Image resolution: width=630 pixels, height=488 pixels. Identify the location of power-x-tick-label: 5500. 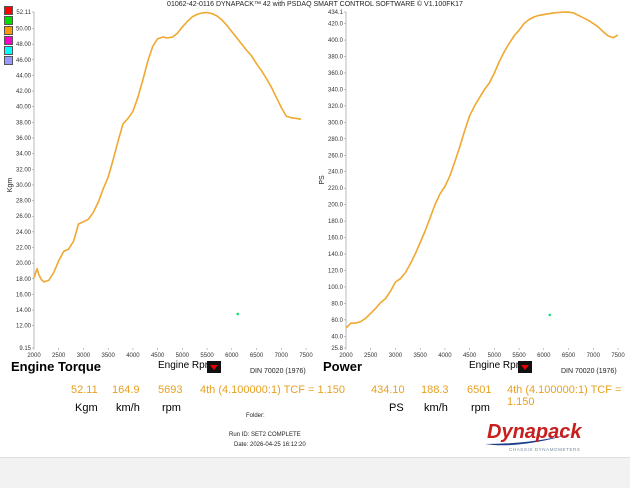
(519, 356).